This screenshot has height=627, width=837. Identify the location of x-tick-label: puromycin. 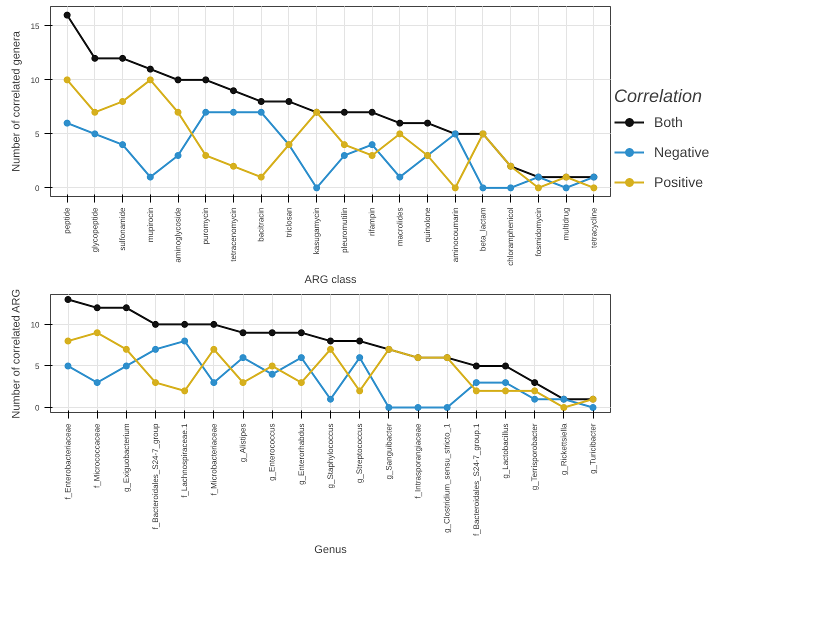
(205, 225).